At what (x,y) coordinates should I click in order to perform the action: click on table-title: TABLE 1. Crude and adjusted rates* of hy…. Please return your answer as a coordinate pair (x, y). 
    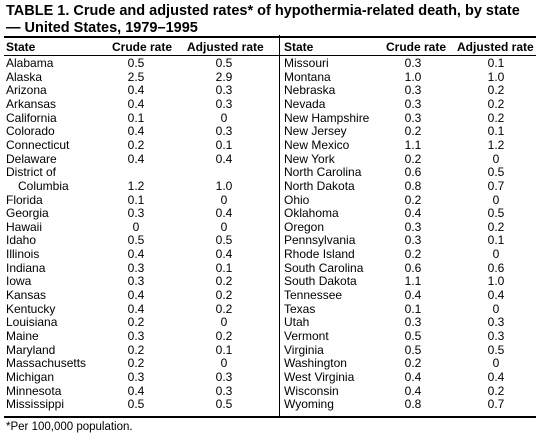
    Looking at the image, I should click on (263, 19).